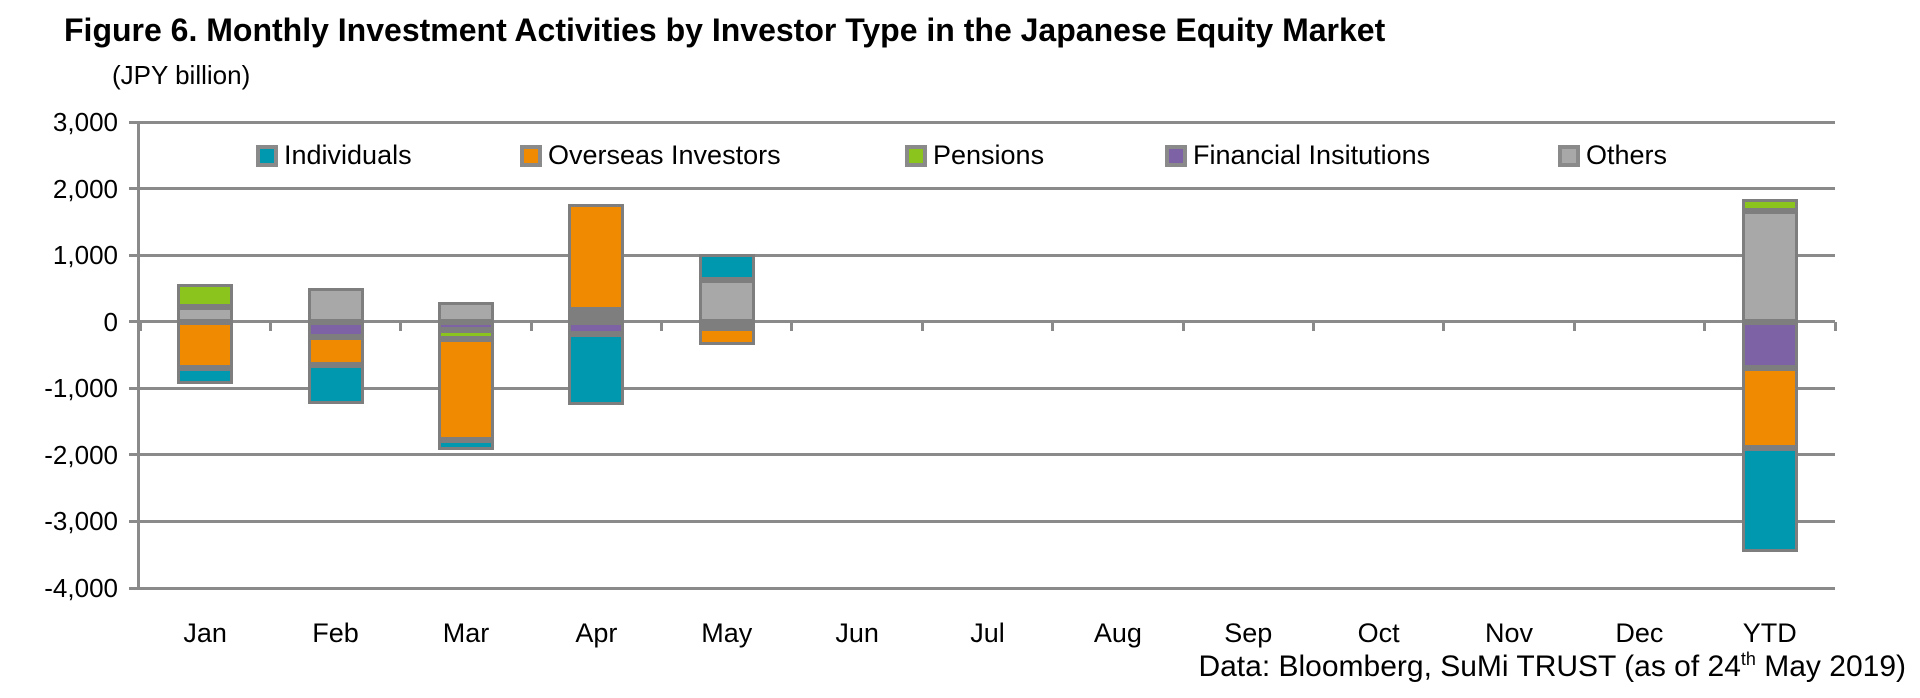 This screenshot has height=698, width=1920. Describe the element at coordinates (134, 388) in the screenshot. I see `y-axis-tick--1000` at that location.